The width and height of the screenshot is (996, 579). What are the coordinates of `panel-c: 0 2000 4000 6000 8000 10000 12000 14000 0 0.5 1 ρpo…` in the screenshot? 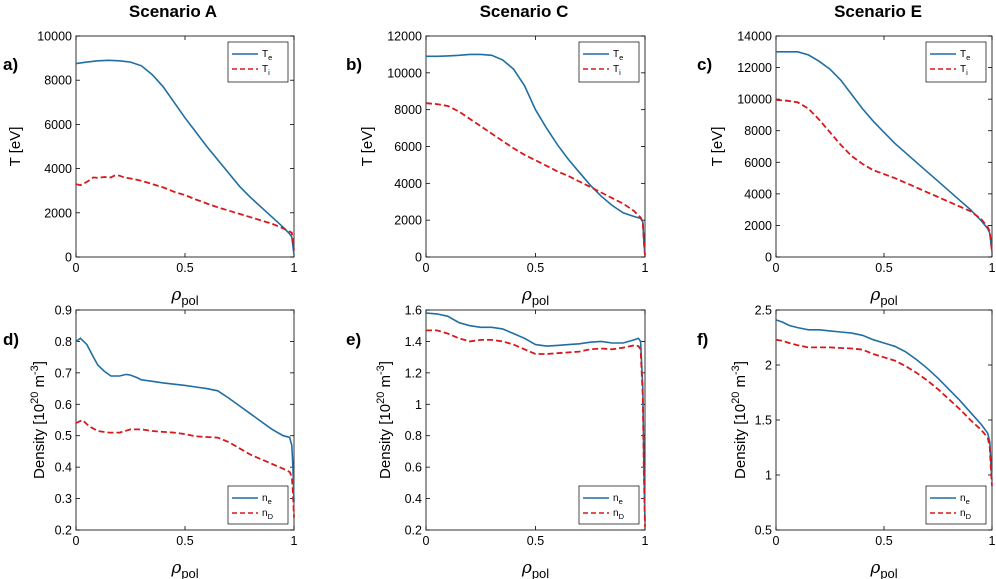 It's located at (846, 169).